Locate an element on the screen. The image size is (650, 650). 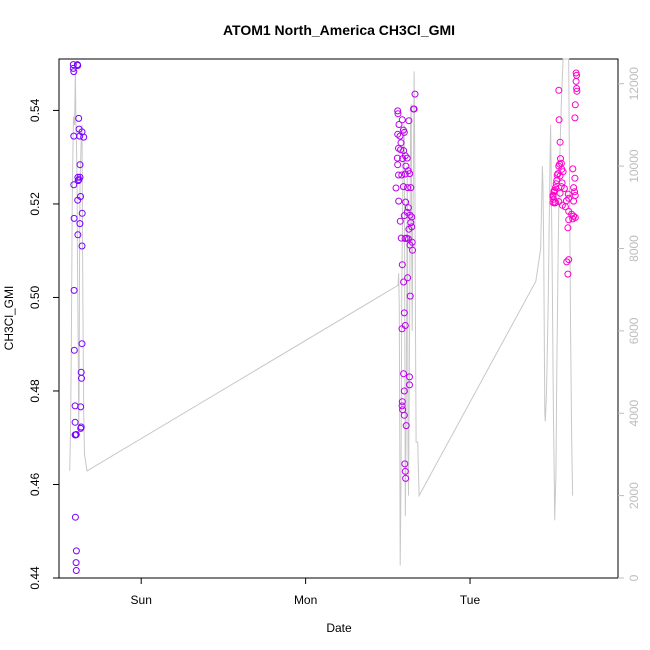
x-axis-label: Date is located at coordinates (339, 628).